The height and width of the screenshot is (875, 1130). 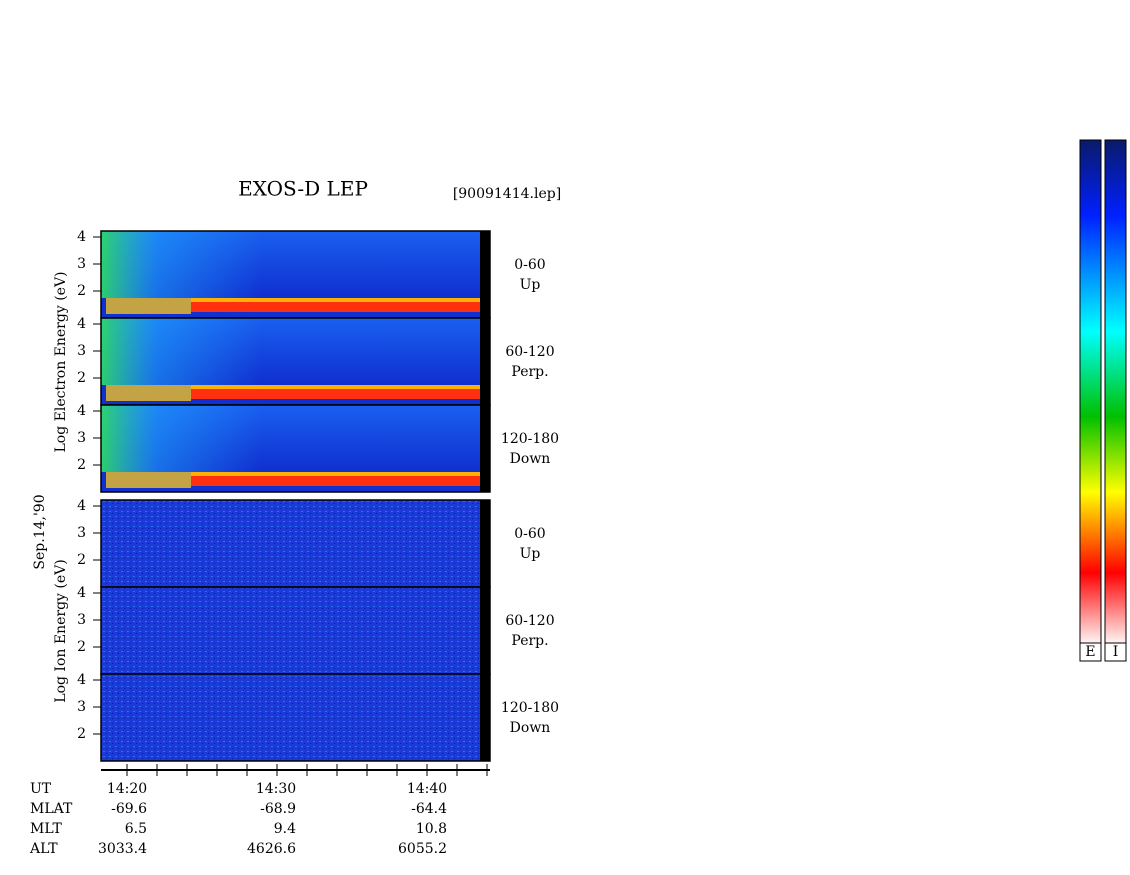 What do you see at coordinates (429, 809) in the screenshot?
I see `row-value: -64.4` at bounding box center [429, 809].